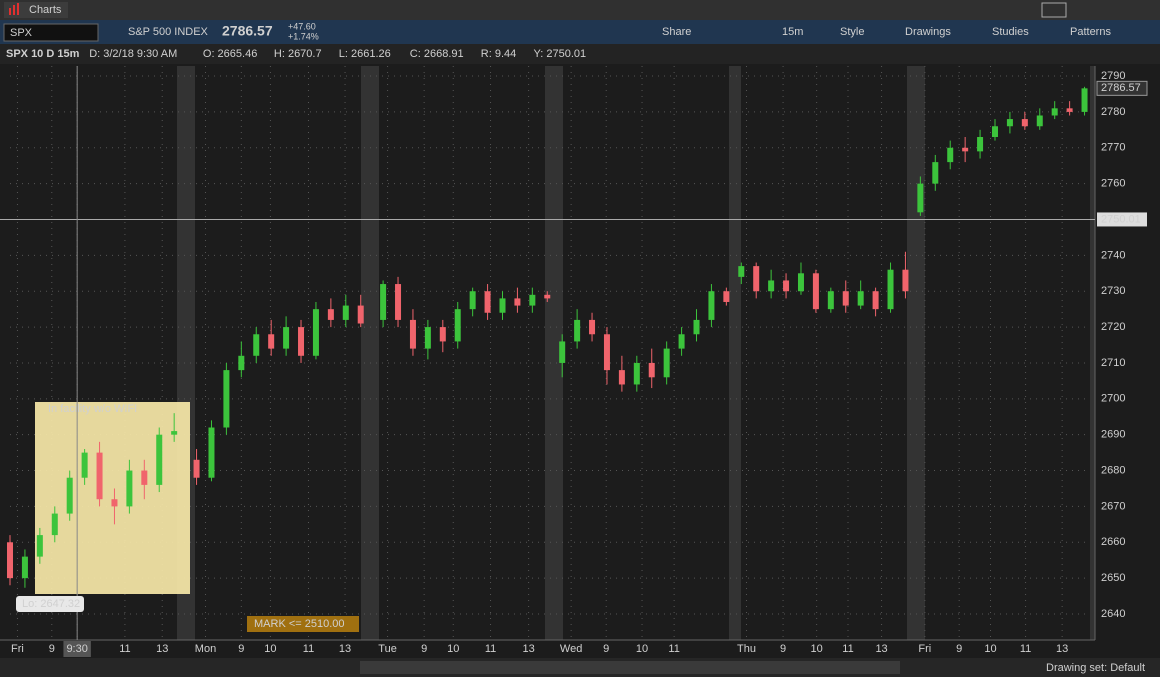 This screenshot has height=677, width=1160. Describe the element at coordinates (792, 32) in the screenshot. I see `toolbar-button: 15m` at that location.